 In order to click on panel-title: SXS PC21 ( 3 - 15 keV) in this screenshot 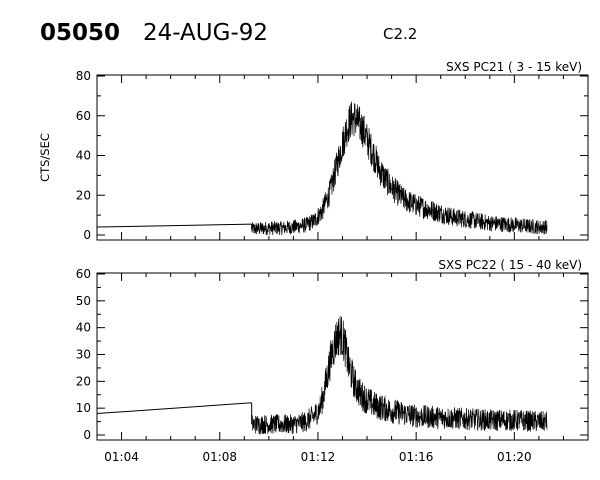, I will do `click(514, 67)`.